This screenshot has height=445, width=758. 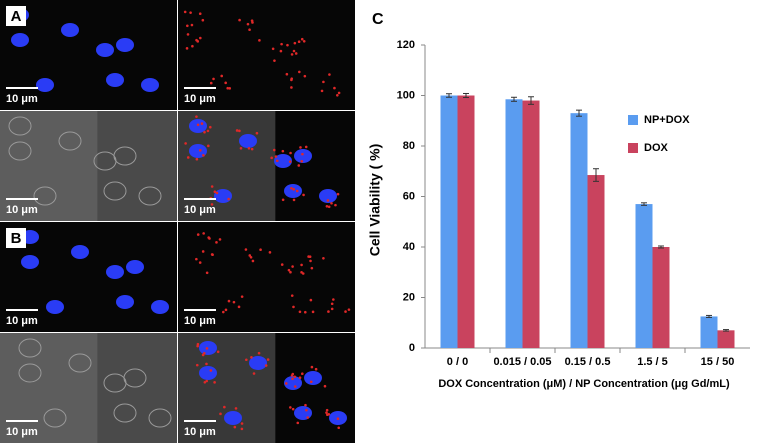 I want to click on image-haze, so click(x=49, y=388).